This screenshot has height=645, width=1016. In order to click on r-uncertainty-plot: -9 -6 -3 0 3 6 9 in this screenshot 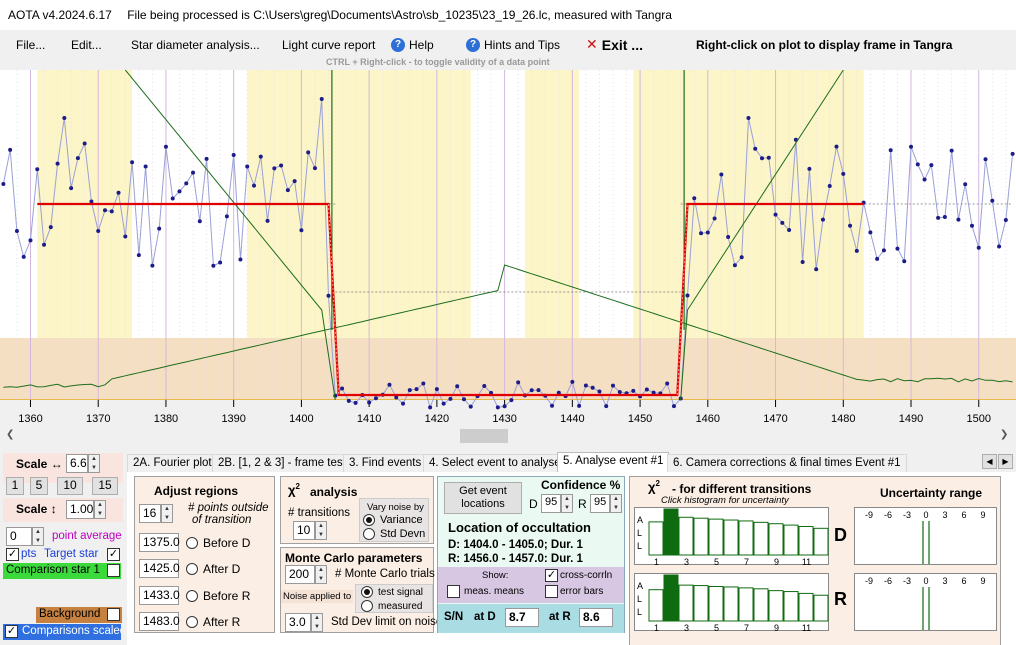, I will do `click(925, 603)`.